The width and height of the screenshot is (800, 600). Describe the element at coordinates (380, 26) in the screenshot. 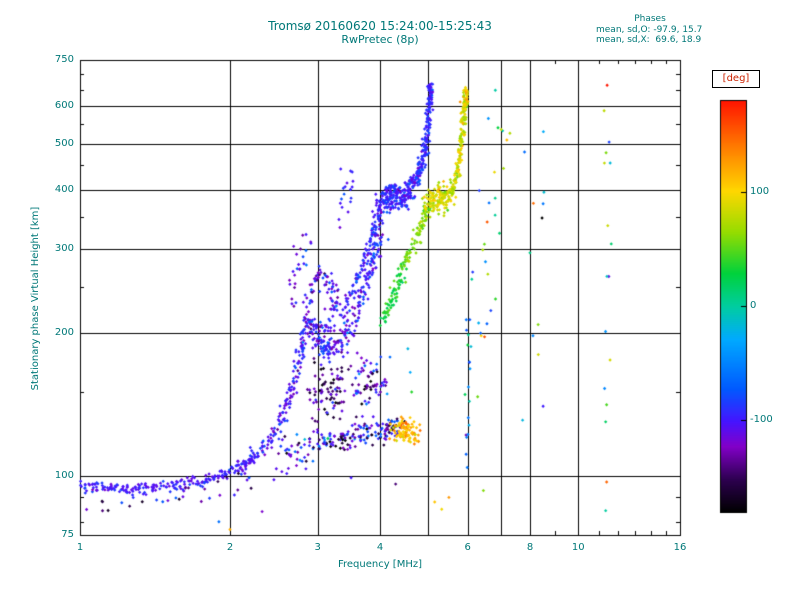

I see `chart-title: Tromsø 20160620 15:24:00-15:25:43` at that location.